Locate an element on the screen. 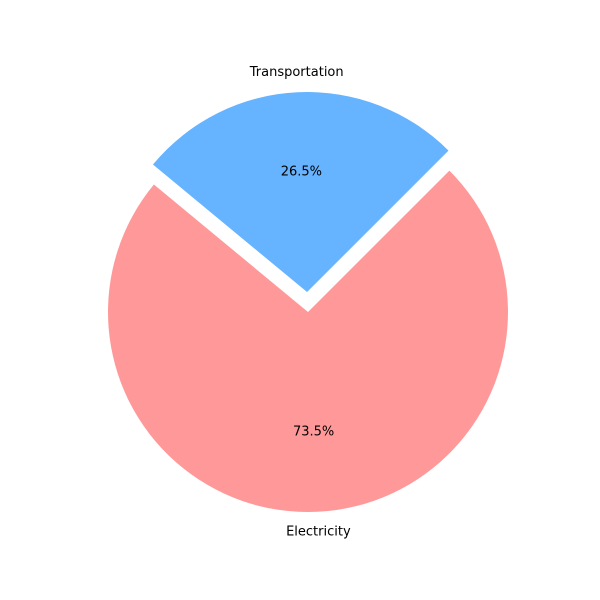  category-label-transportation: Transportation is located at coordinates (296, 72).